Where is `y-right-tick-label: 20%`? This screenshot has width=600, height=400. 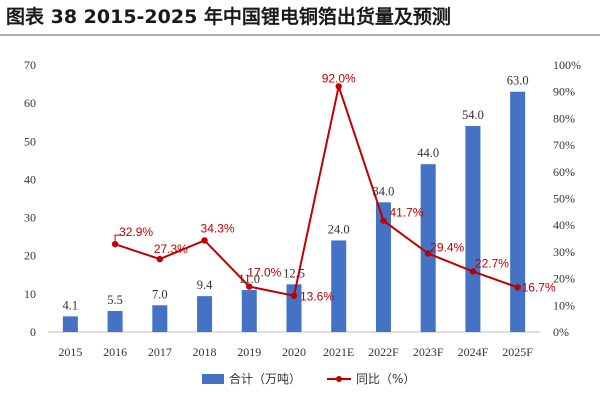 y-right-tick-label: 20% is located at coordinates (564, 279).